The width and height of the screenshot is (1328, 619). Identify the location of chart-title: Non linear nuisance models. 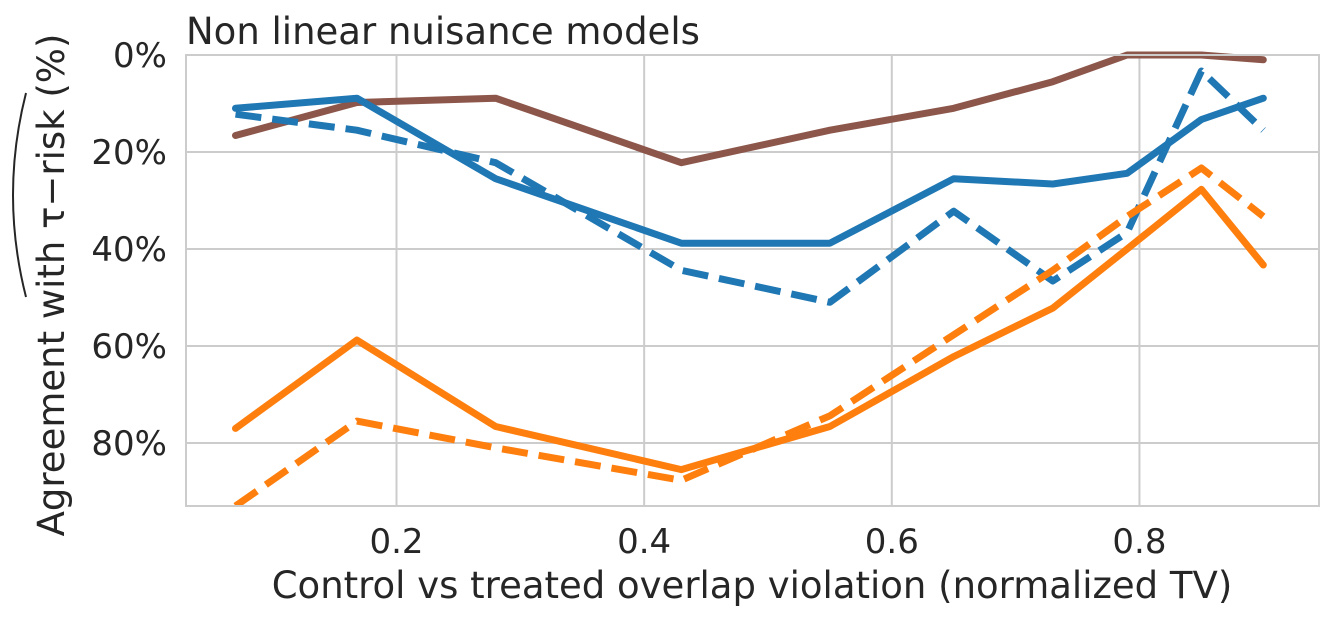
(443, 31).